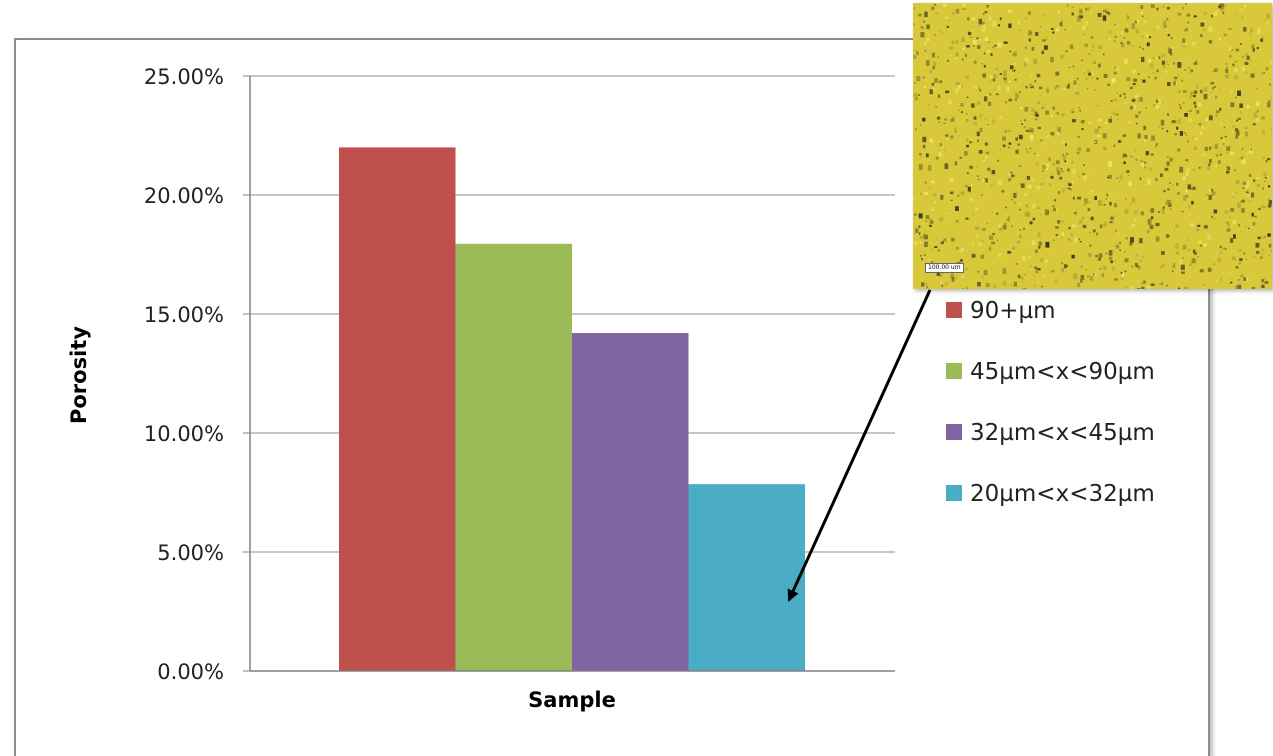  Describe the element at coordinates (184, 77) in the screenshot. I see `y-tick-label: 25.00%` at that location.